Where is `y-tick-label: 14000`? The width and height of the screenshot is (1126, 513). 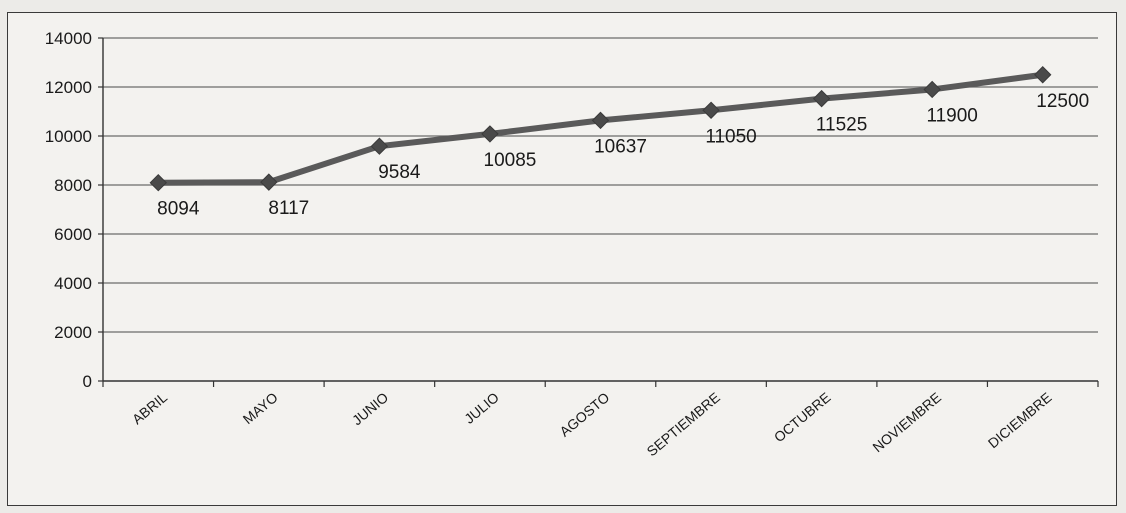
y-tick-label: 14000 is located at coordinates (68, 38).